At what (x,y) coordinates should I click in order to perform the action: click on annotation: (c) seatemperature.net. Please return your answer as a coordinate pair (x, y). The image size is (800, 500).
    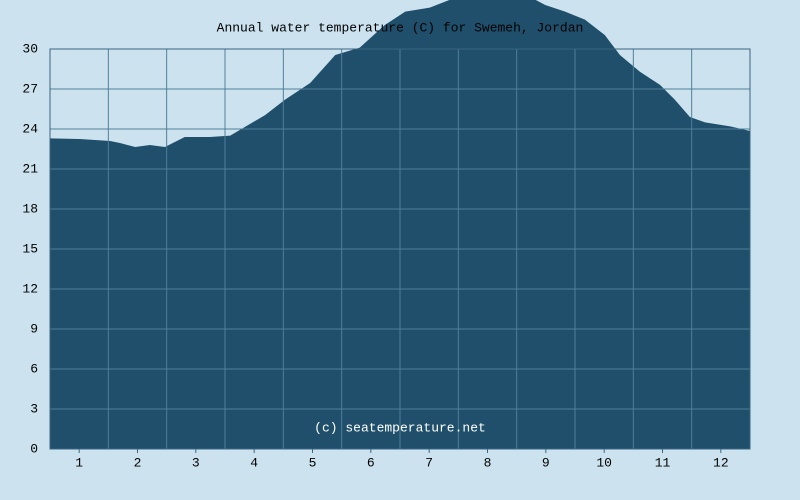
    Looking at the image, I should click on (400, 427).